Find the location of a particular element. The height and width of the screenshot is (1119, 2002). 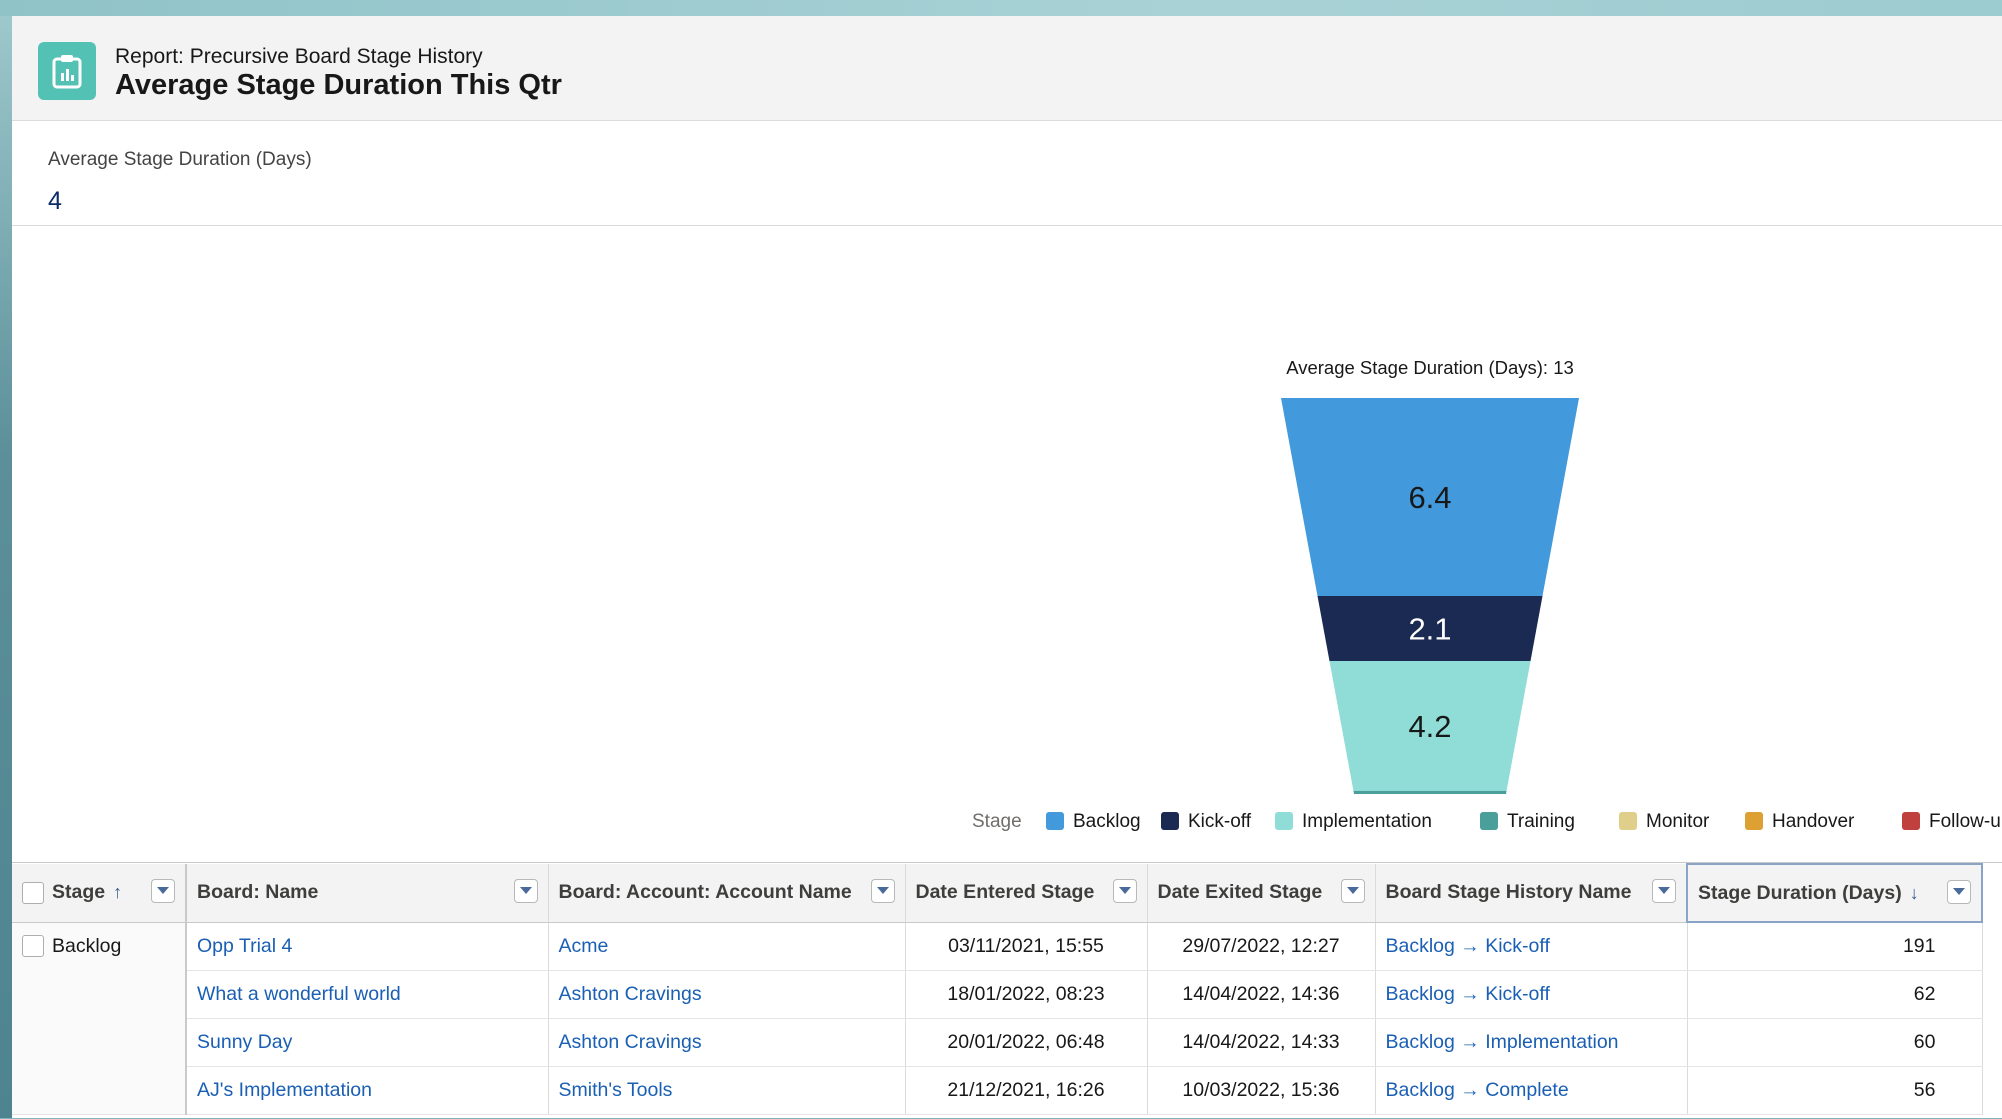

column-label: Stage Duration (Days) is located at coordinates (1800, 892).